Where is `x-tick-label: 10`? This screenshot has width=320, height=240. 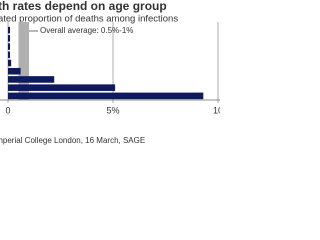
x-tick-label: 10 is located at coordinates (216, 110).